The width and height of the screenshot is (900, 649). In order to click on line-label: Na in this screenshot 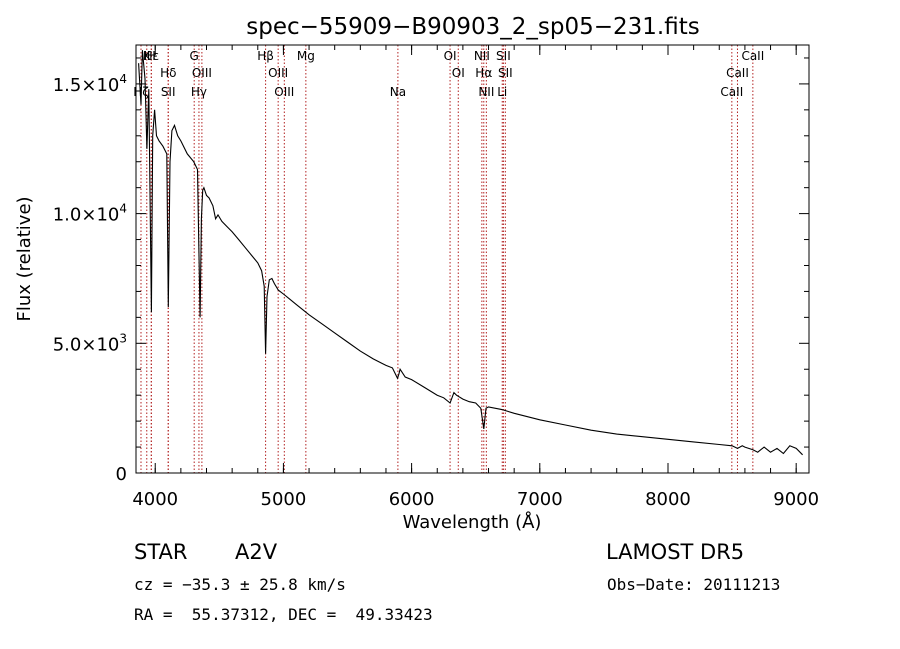, I will do `click(398, 92)`.